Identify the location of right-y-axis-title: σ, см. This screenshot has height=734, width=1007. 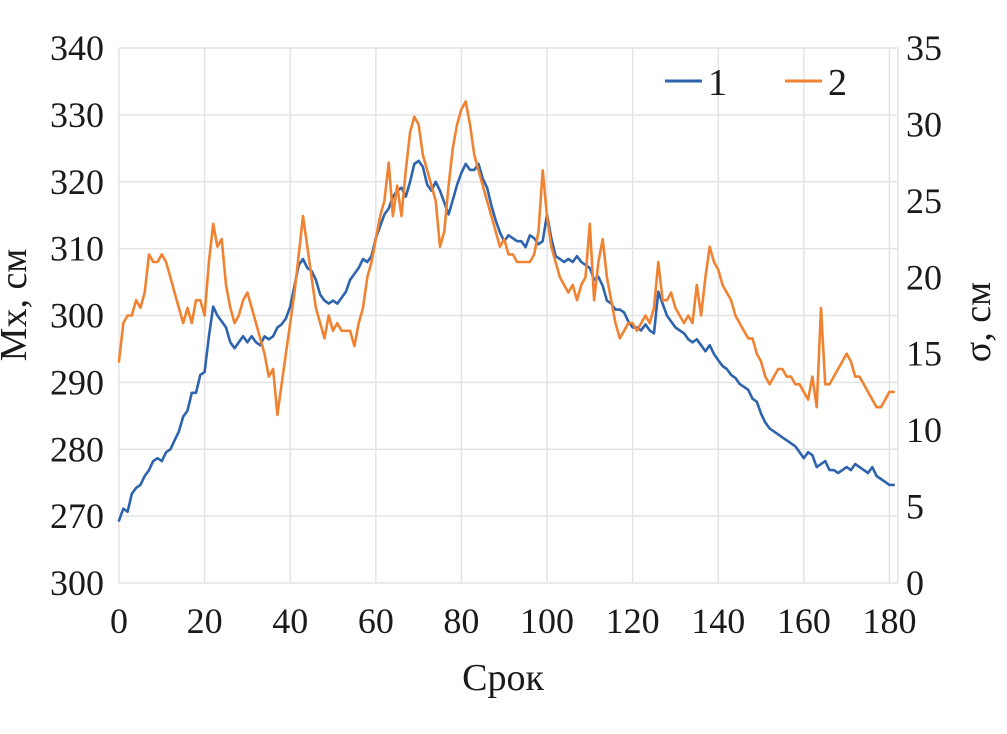
(978, 322).